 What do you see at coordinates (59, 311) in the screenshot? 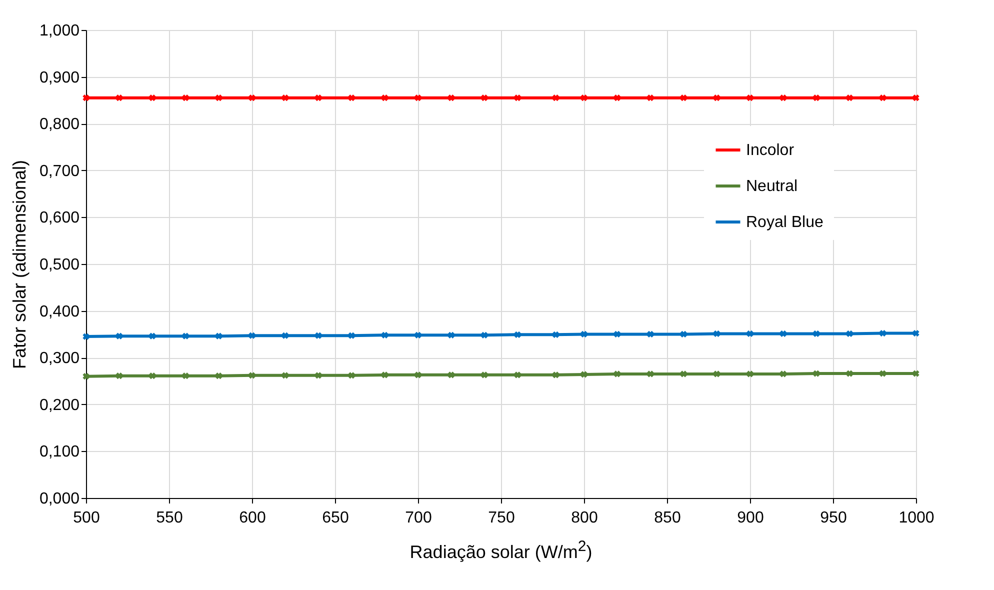
I see `y-tick-label: 0,400` at bounding box center [59, 311].